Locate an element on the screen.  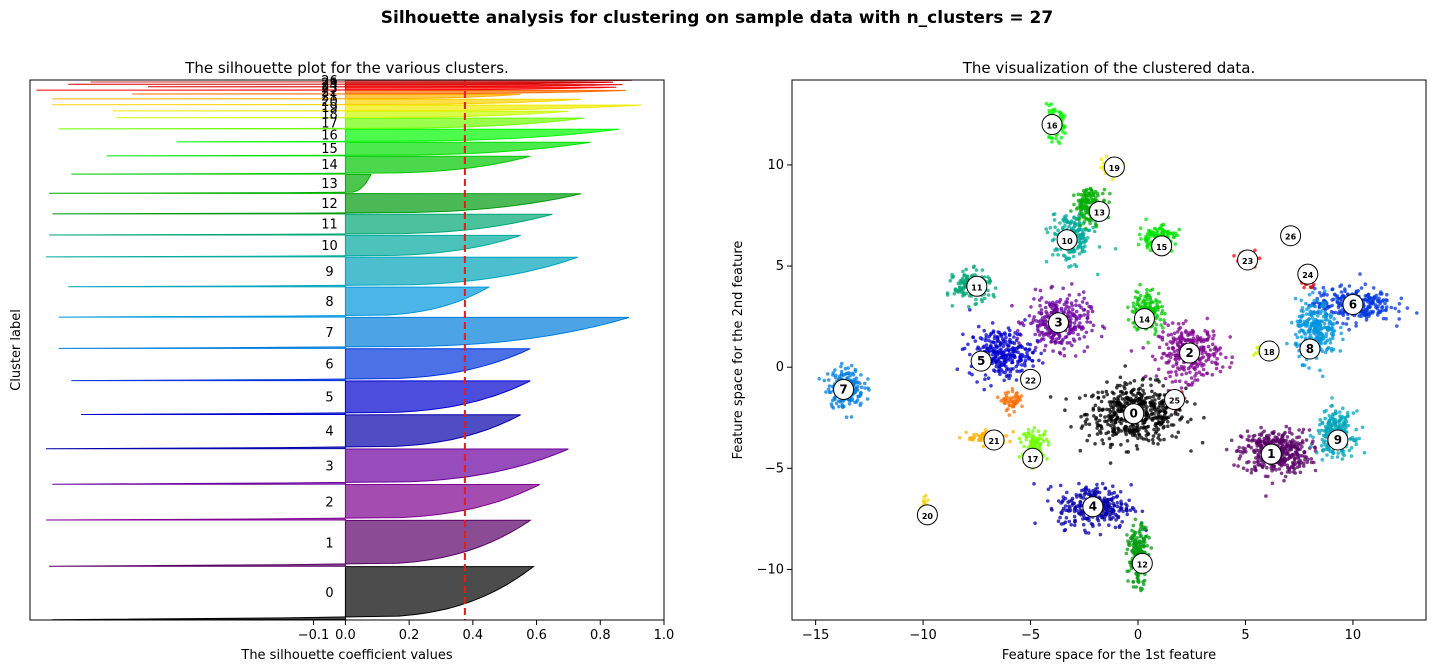
silhouette-cluster-label: 4 is located at coordinates (329, 432).